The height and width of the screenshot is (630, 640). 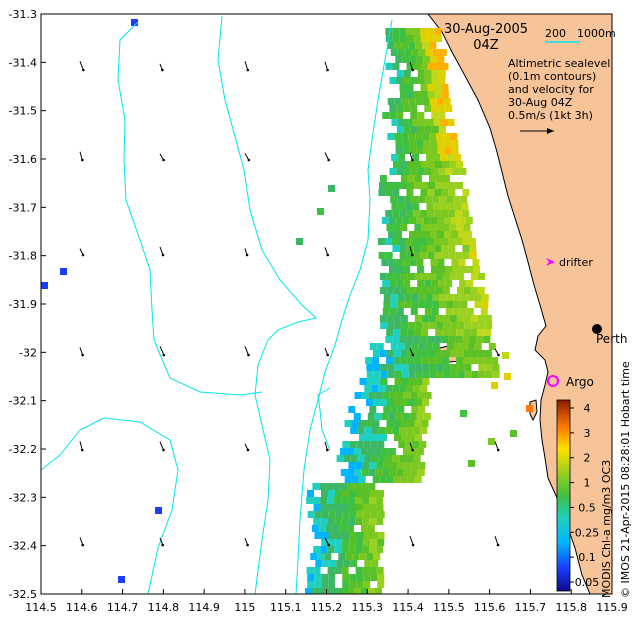 What do you see at coordinates (587, 557) in the screenshot?
I see `colorbar-label: 0.1` at bounding box center [587, 557].